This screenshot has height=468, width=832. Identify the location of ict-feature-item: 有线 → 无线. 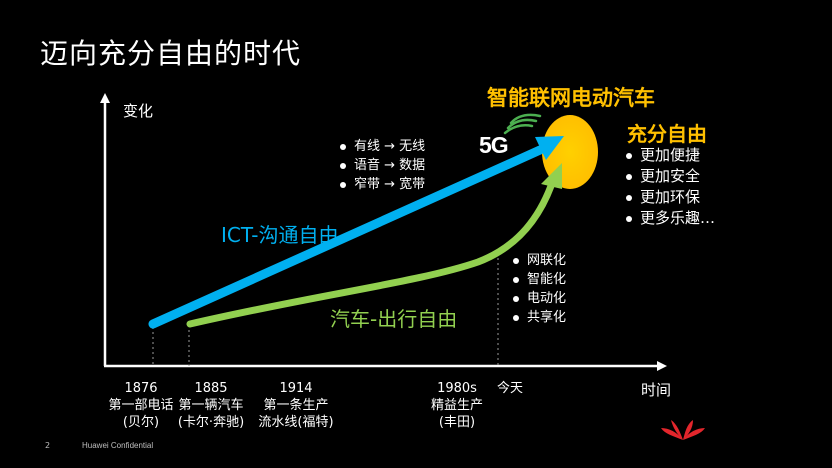
(381, 146).